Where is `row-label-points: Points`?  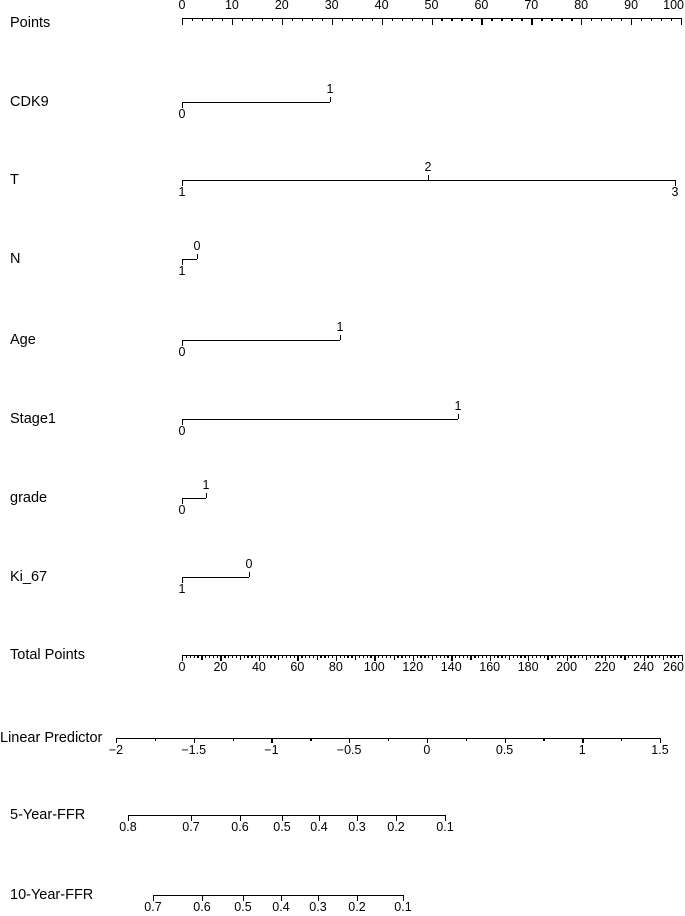
row-label-points: Points is located at coordinates (30, 23).